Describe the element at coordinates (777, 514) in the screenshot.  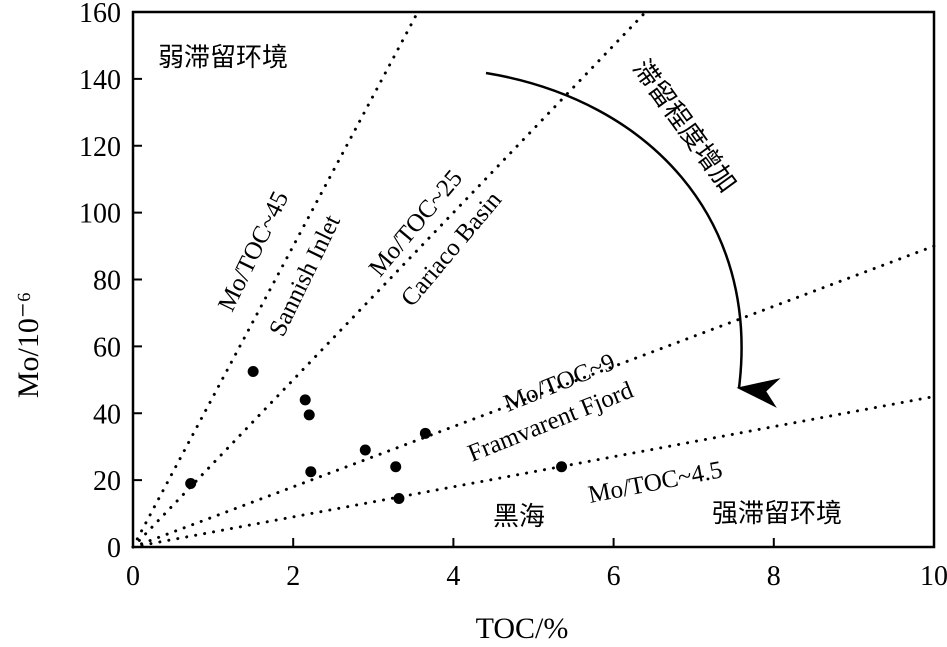
I see `strong-retention-label: 强滞留环境` at that location.